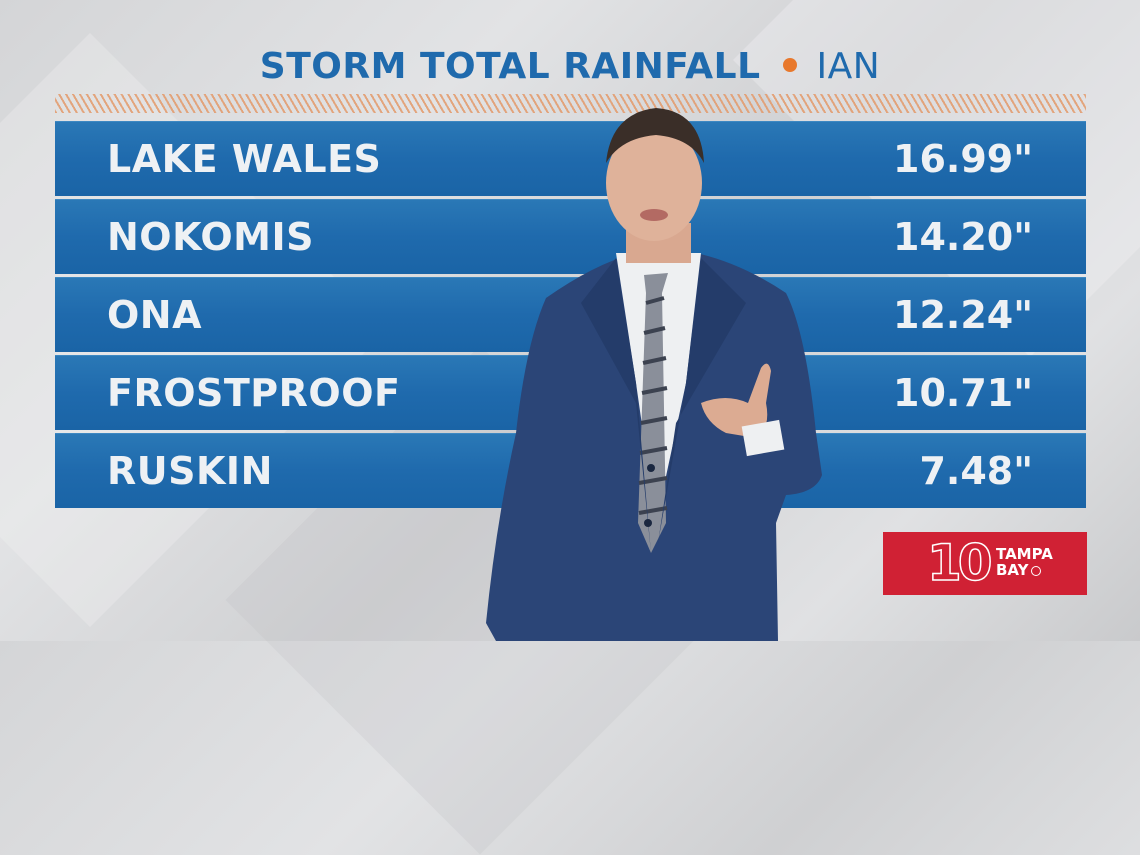 This screenshot has width=1140, height=855. I want to click on logo-line-1: TAMPA, so click(1024, 554).